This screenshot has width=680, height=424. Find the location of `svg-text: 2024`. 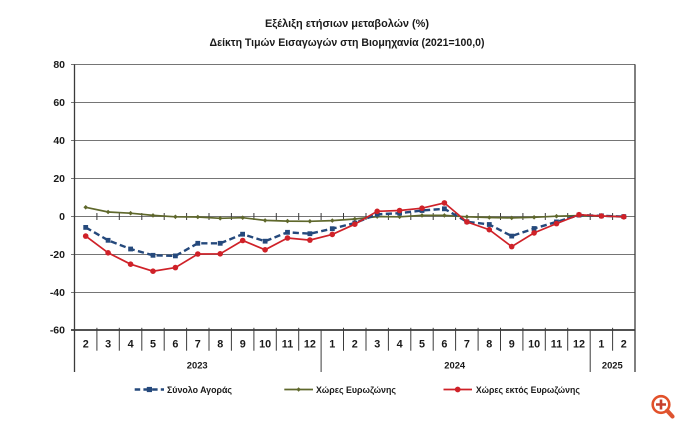

svg-text: 2024 is located at coordinates (455, 365).